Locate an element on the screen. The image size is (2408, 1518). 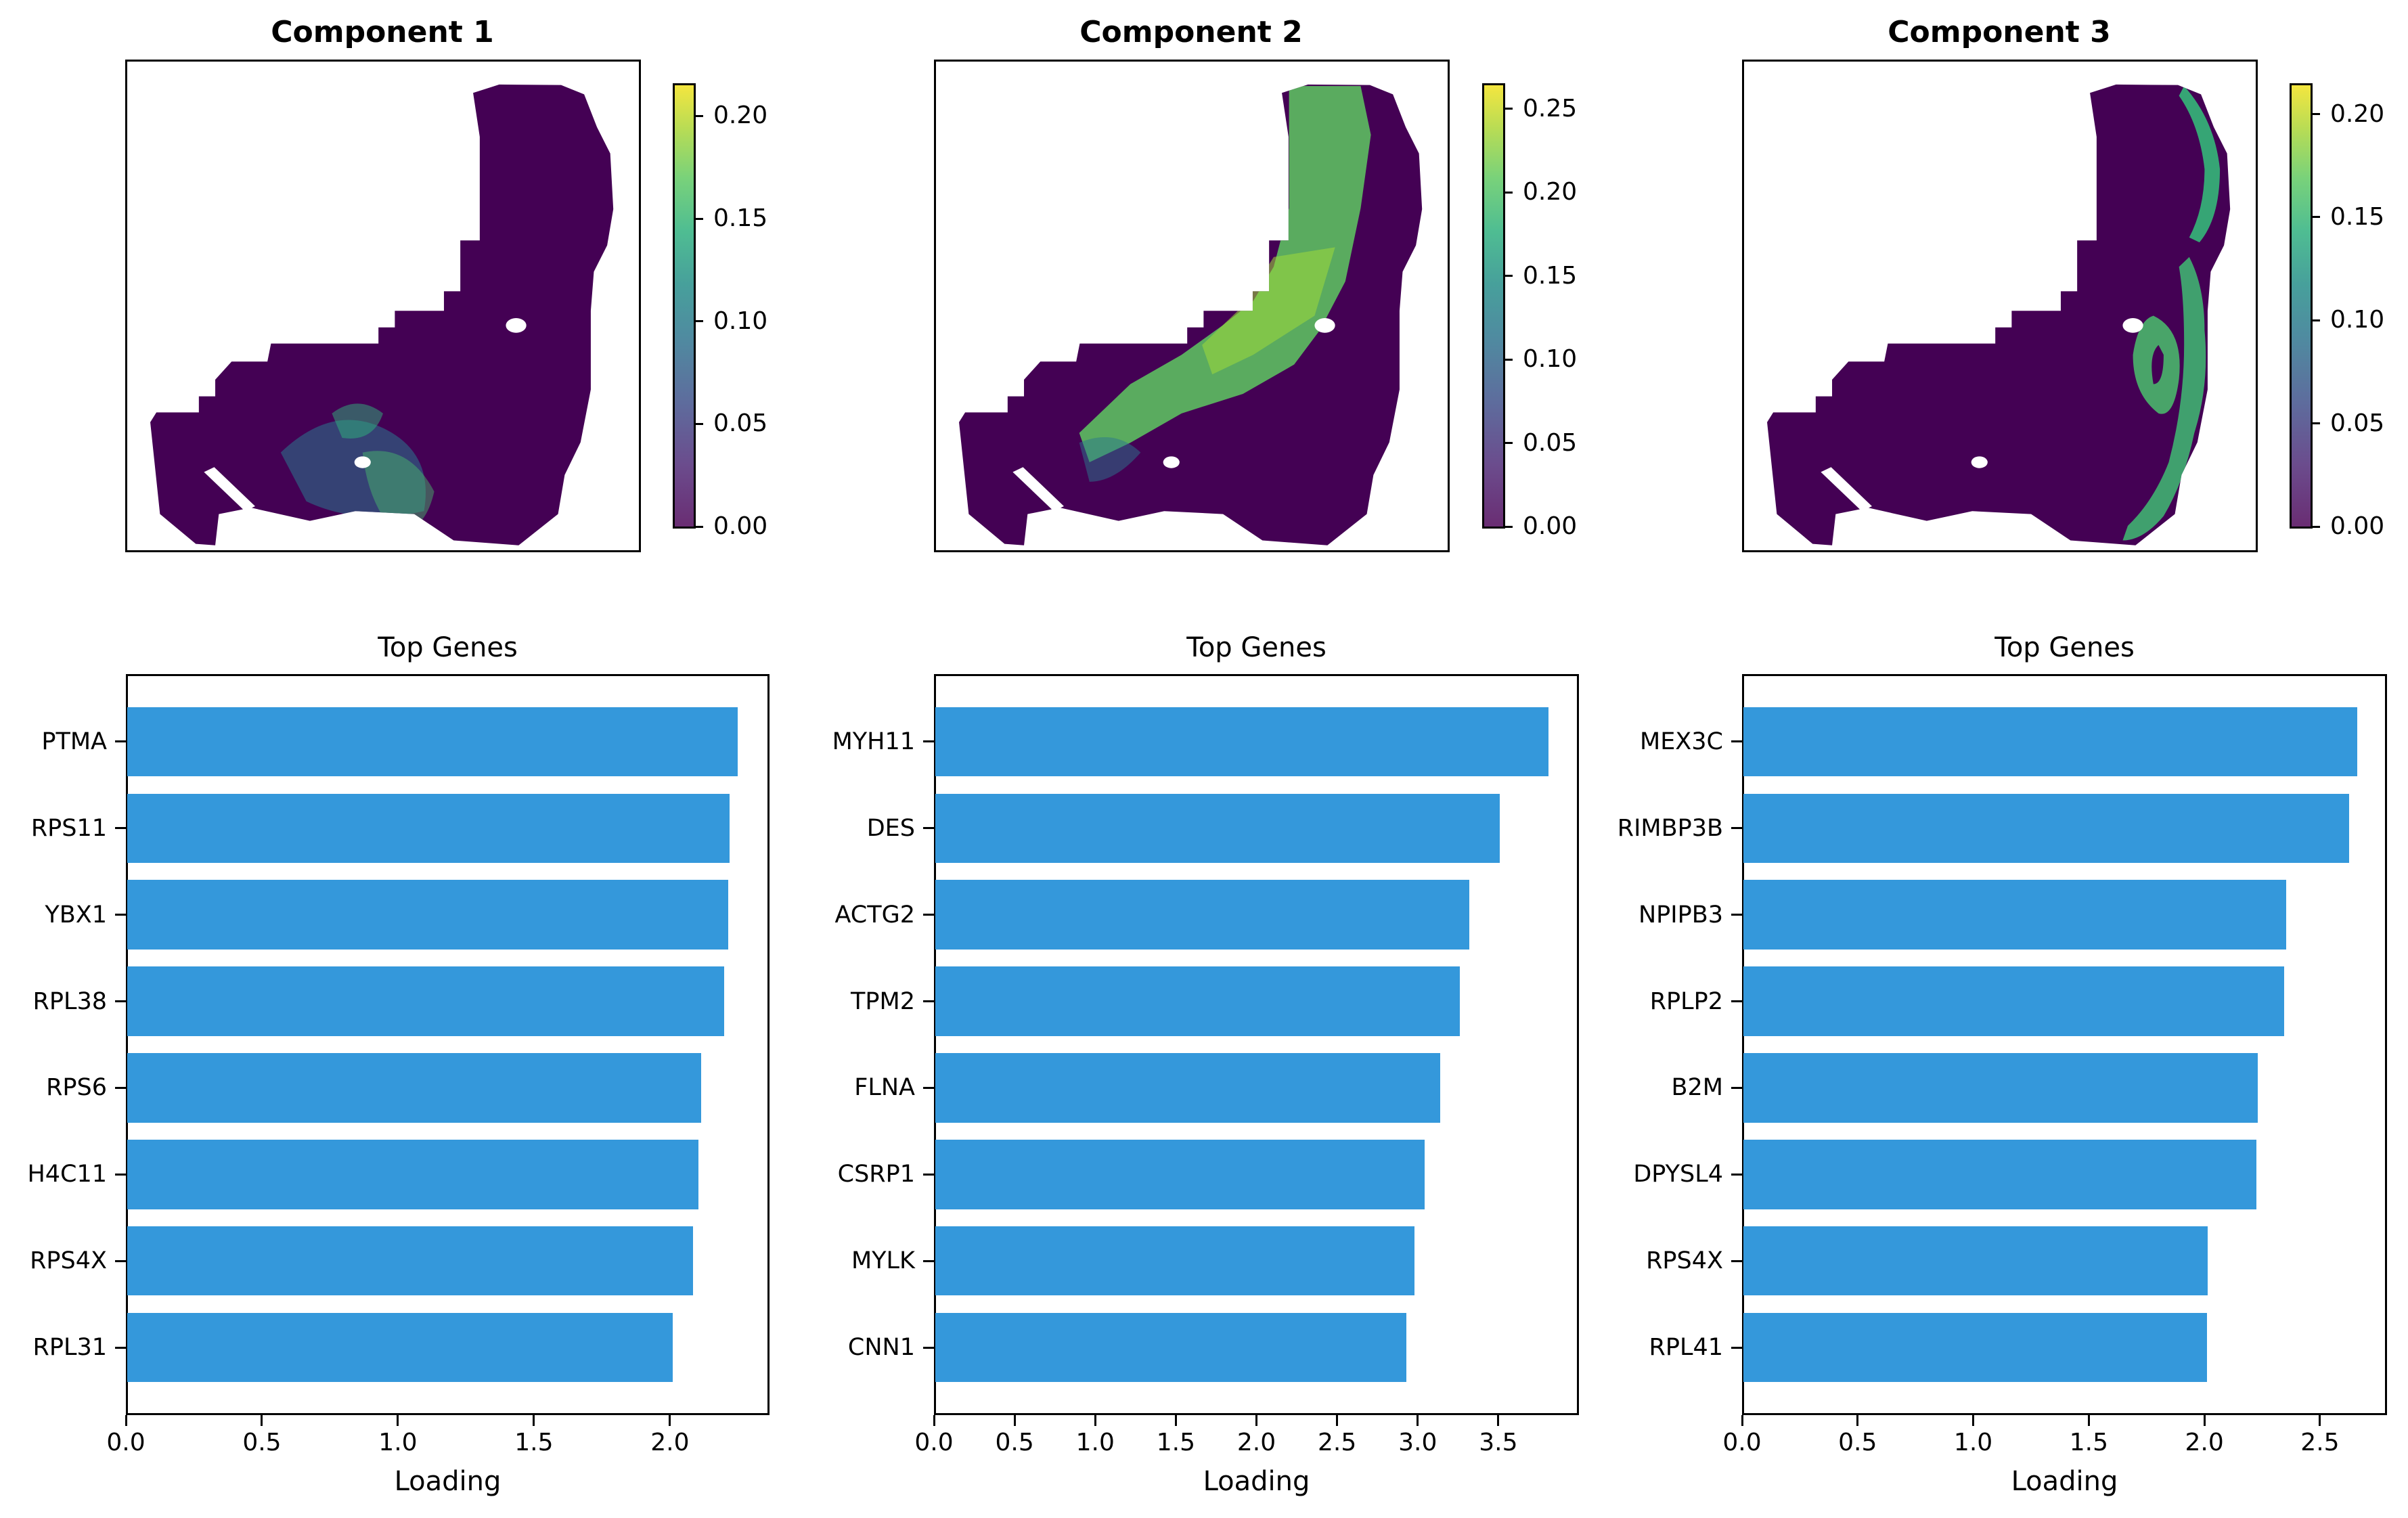
bar-cnn1 is located at coordinates (1171, 1348).